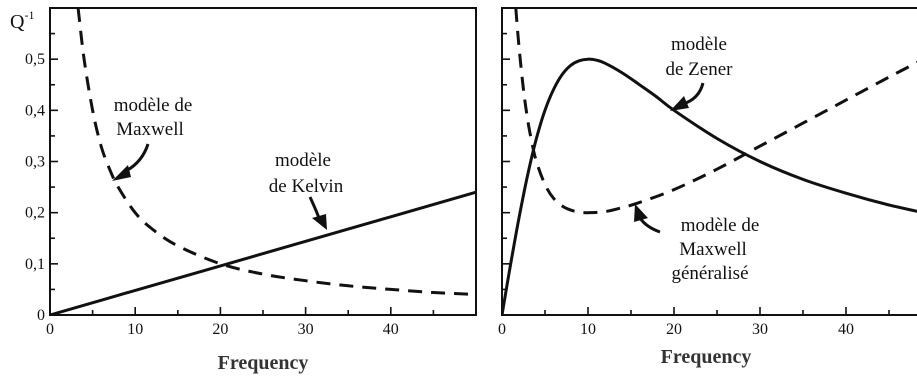 The height and width of the screenshot is (376, 917). Describe the element at coordinates (699, 44) in the screenshot. I see `annotation-zener-line1: modèle` at that location.